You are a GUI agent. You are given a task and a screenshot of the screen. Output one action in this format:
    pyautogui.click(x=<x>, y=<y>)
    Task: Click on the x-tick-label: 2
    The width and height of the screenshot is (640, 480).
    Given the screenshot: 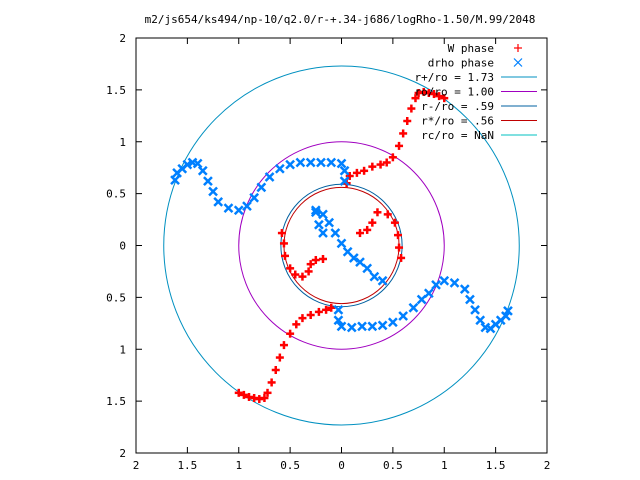 What is the action you would take?
    pyautogui.click(x=136, y=465)
    